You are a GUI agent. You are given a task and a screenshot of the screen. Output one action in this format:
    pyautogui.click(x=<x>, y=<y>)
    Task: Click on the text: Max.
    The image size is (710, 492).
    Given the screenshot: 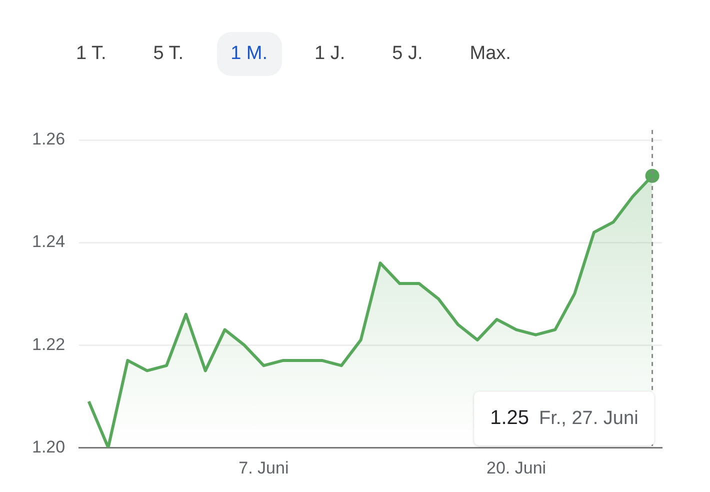 What is the action you would take?
    pyautogui.click(x=490, y=54)
    